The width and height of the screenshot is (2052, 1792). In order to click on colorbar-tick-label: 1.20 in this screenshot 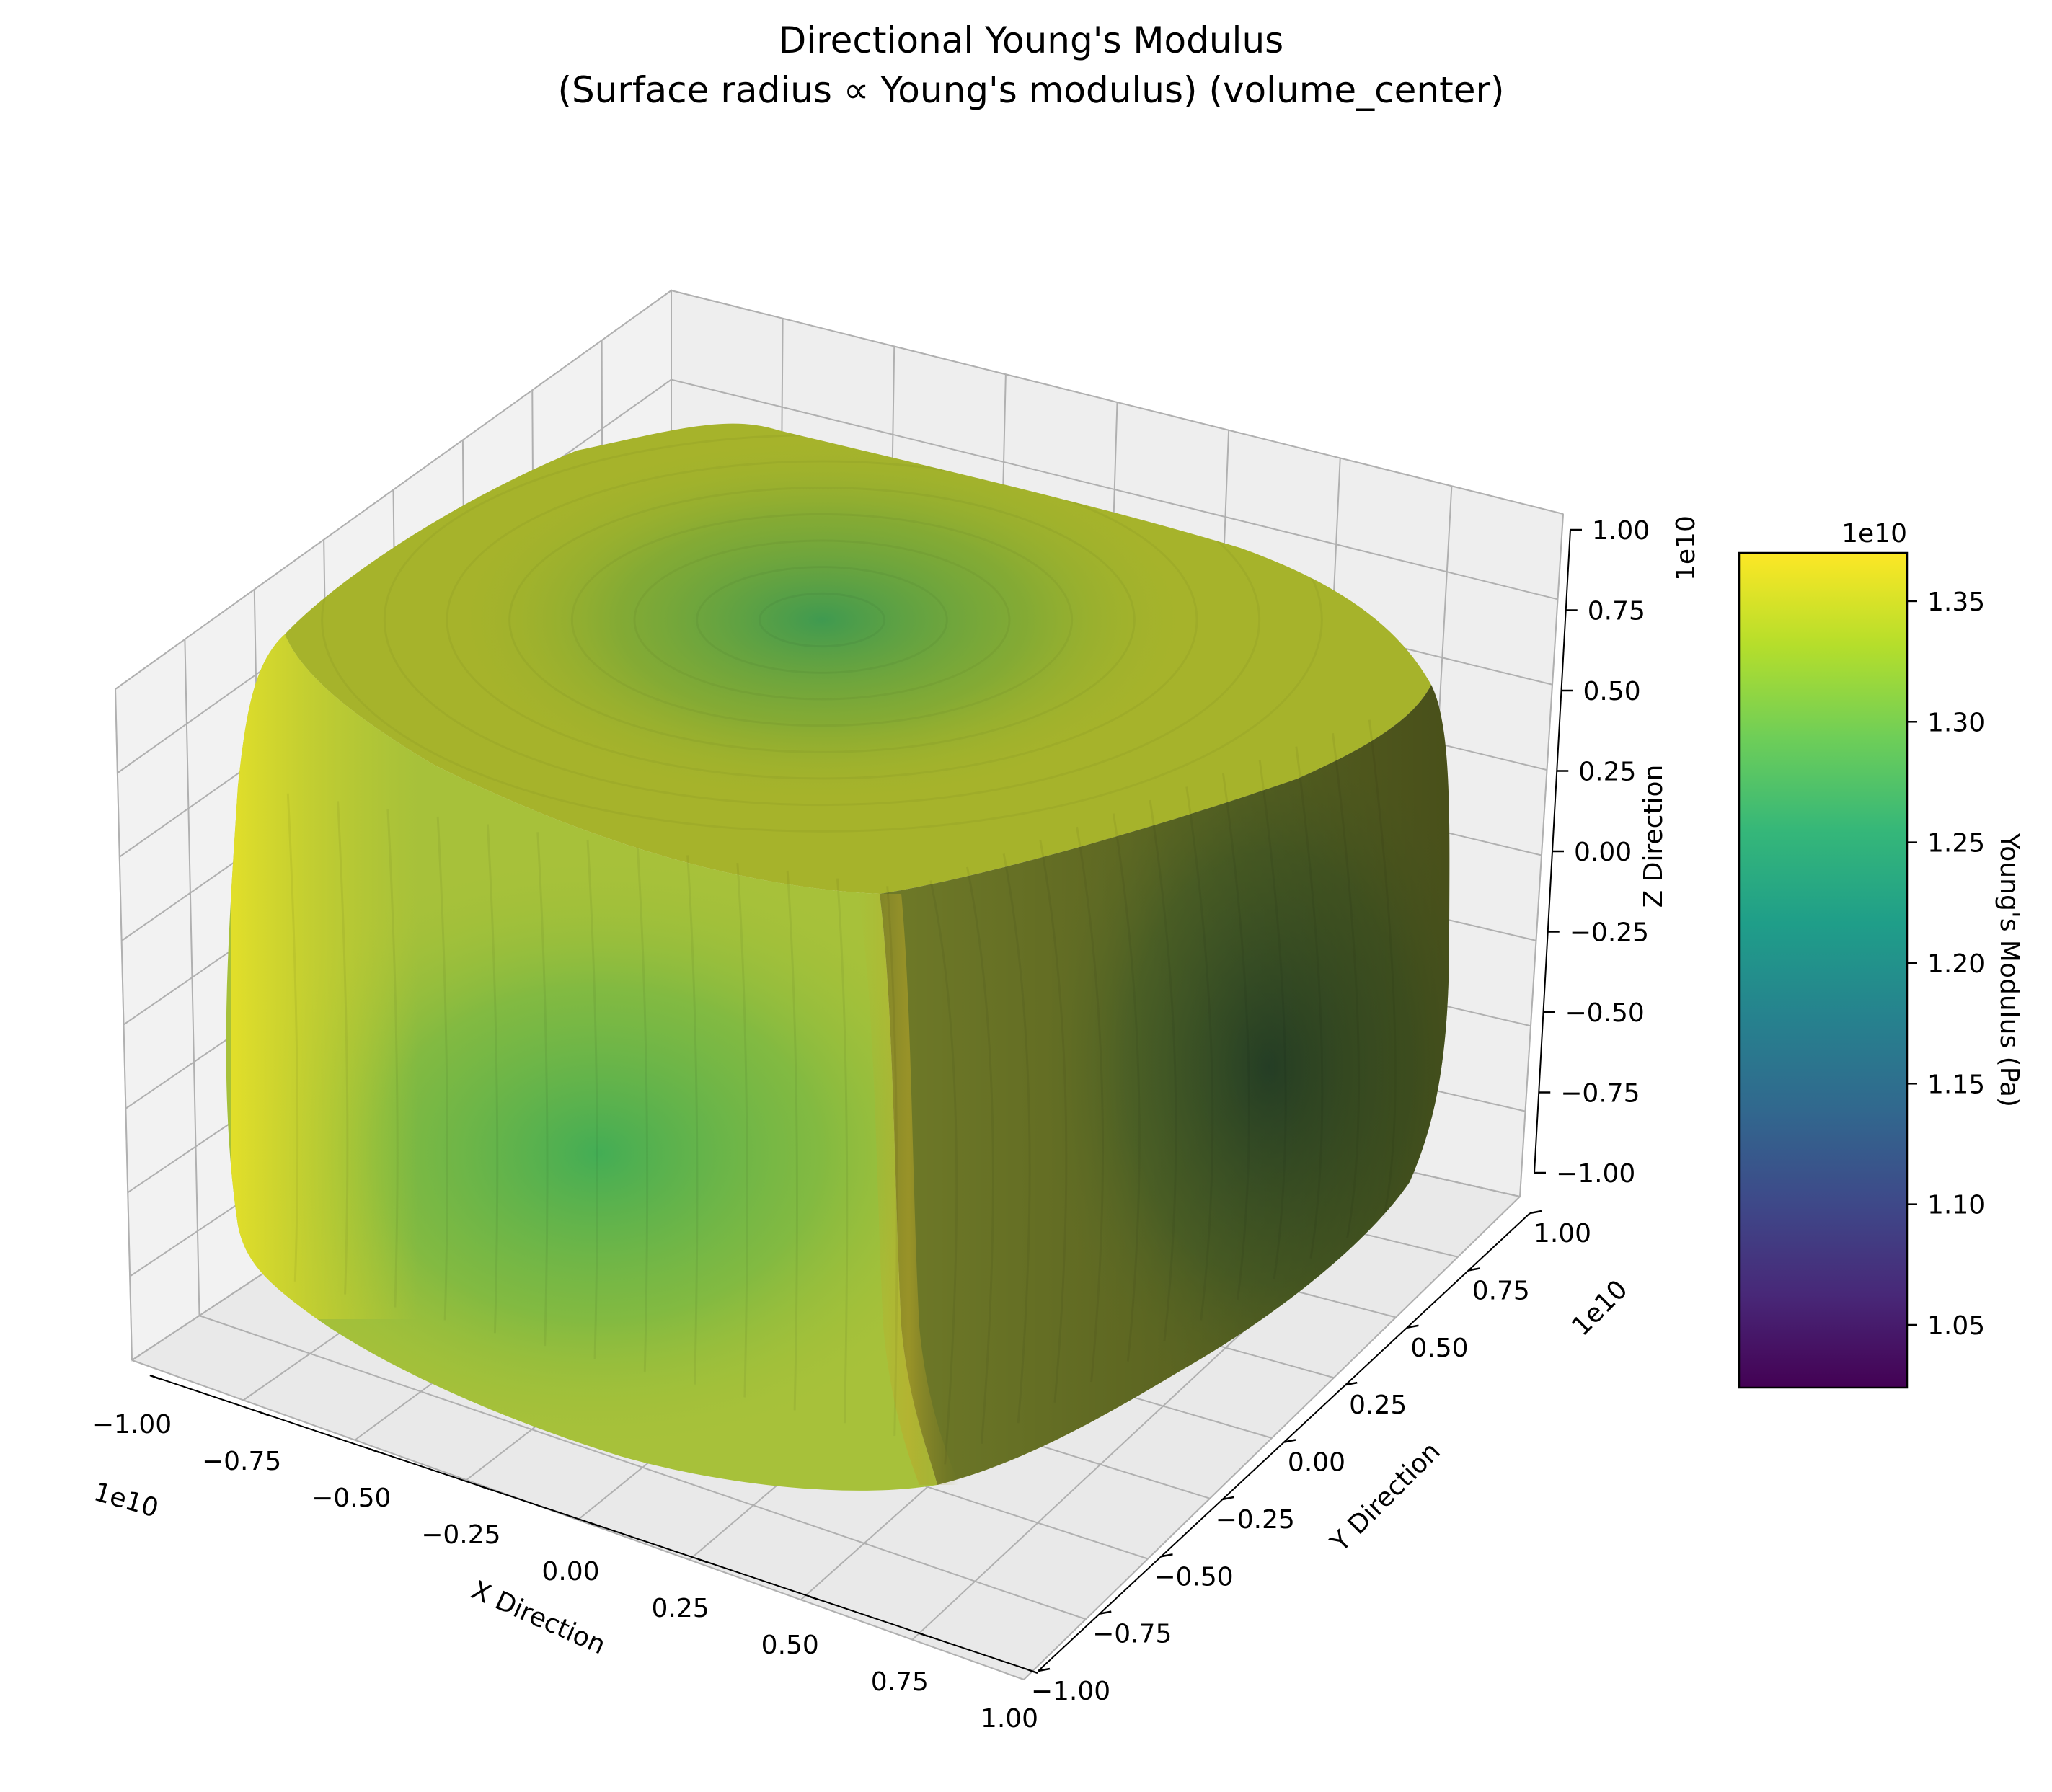, I will do `click(1956, 964)`.